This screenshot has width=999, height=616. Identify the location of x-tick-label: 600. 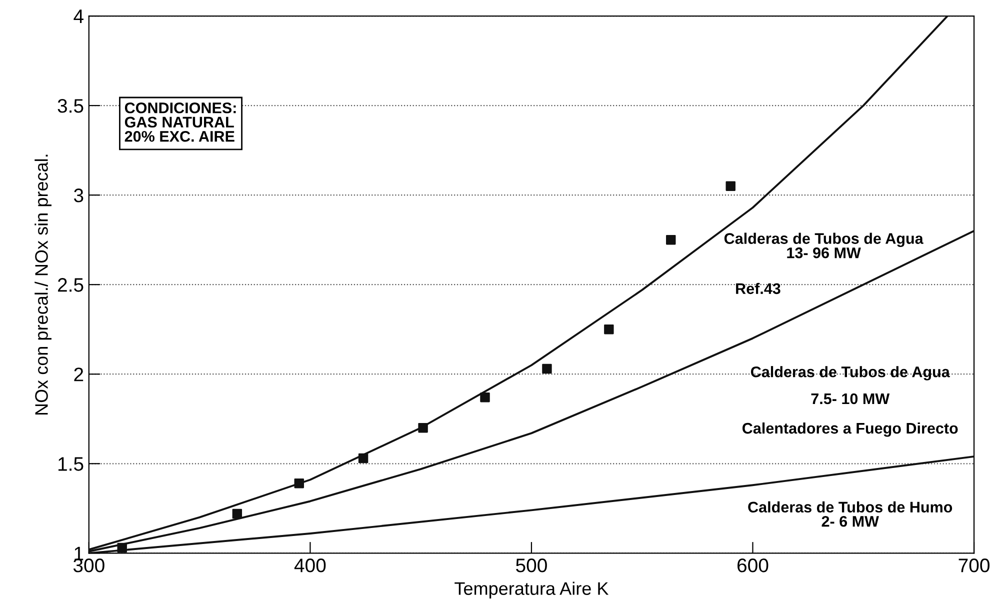
(753, 565).